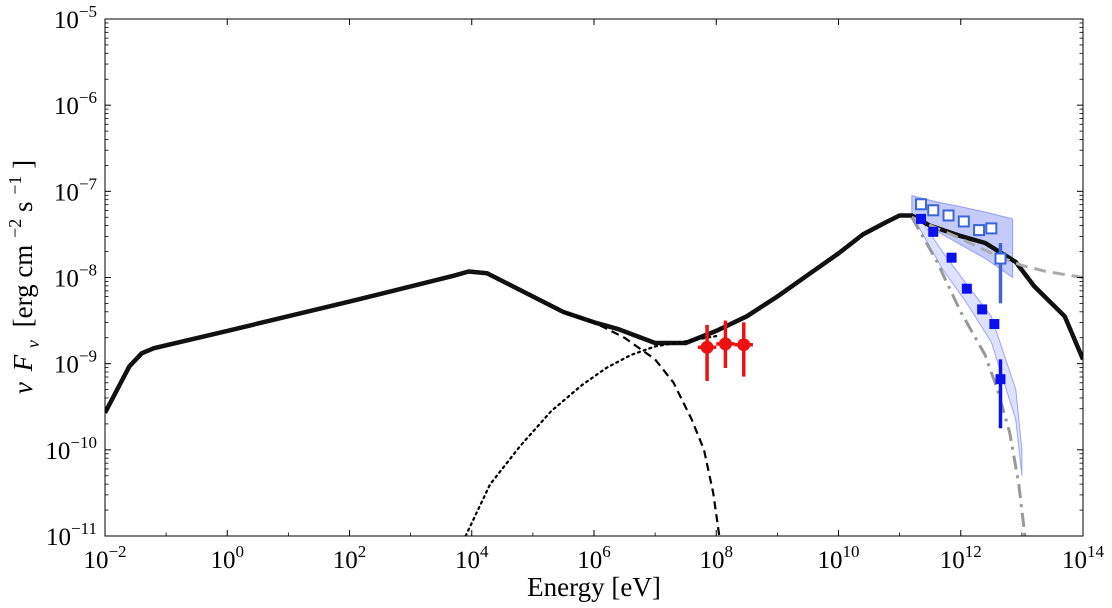 The image size is (1112, 608). What do you see at coordinates (594, 558) in the screenshot?
I see `x-tick-label-4: 10⁶` at bounding box center [594, 558].